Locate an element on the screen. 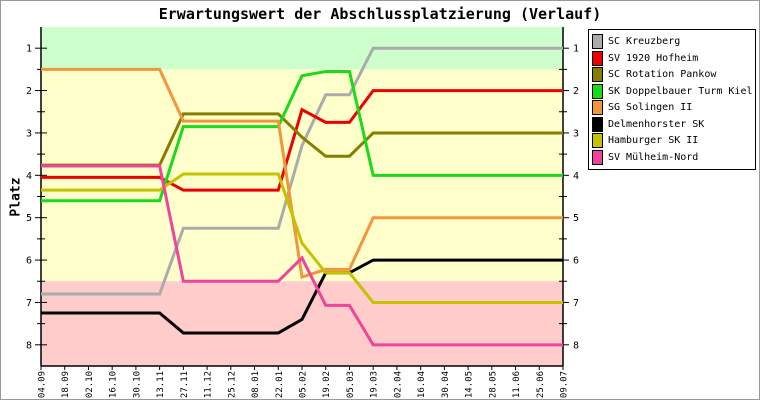  legend-item: Delmenhorster SK is located at coordinates (672, 124).